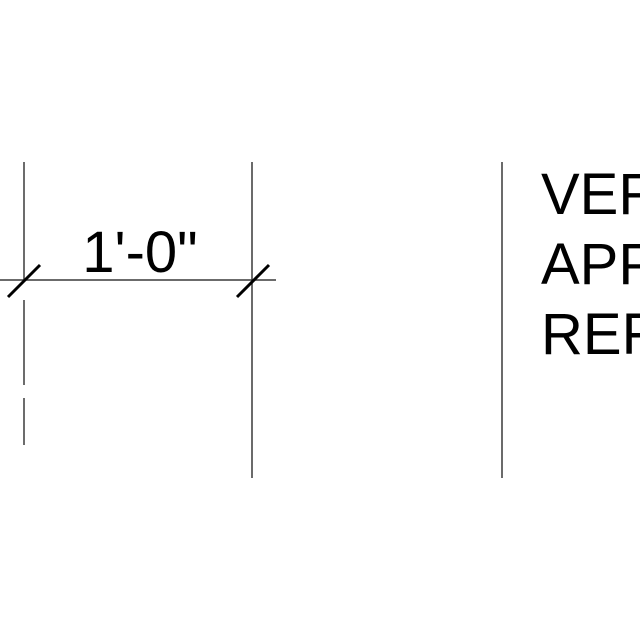 The width and height of the screenshot is (640, 640). What do you see at coordinates (24, 281) in the screenshot?
I see `left-tick-mark` at bounding box center [24, 281].